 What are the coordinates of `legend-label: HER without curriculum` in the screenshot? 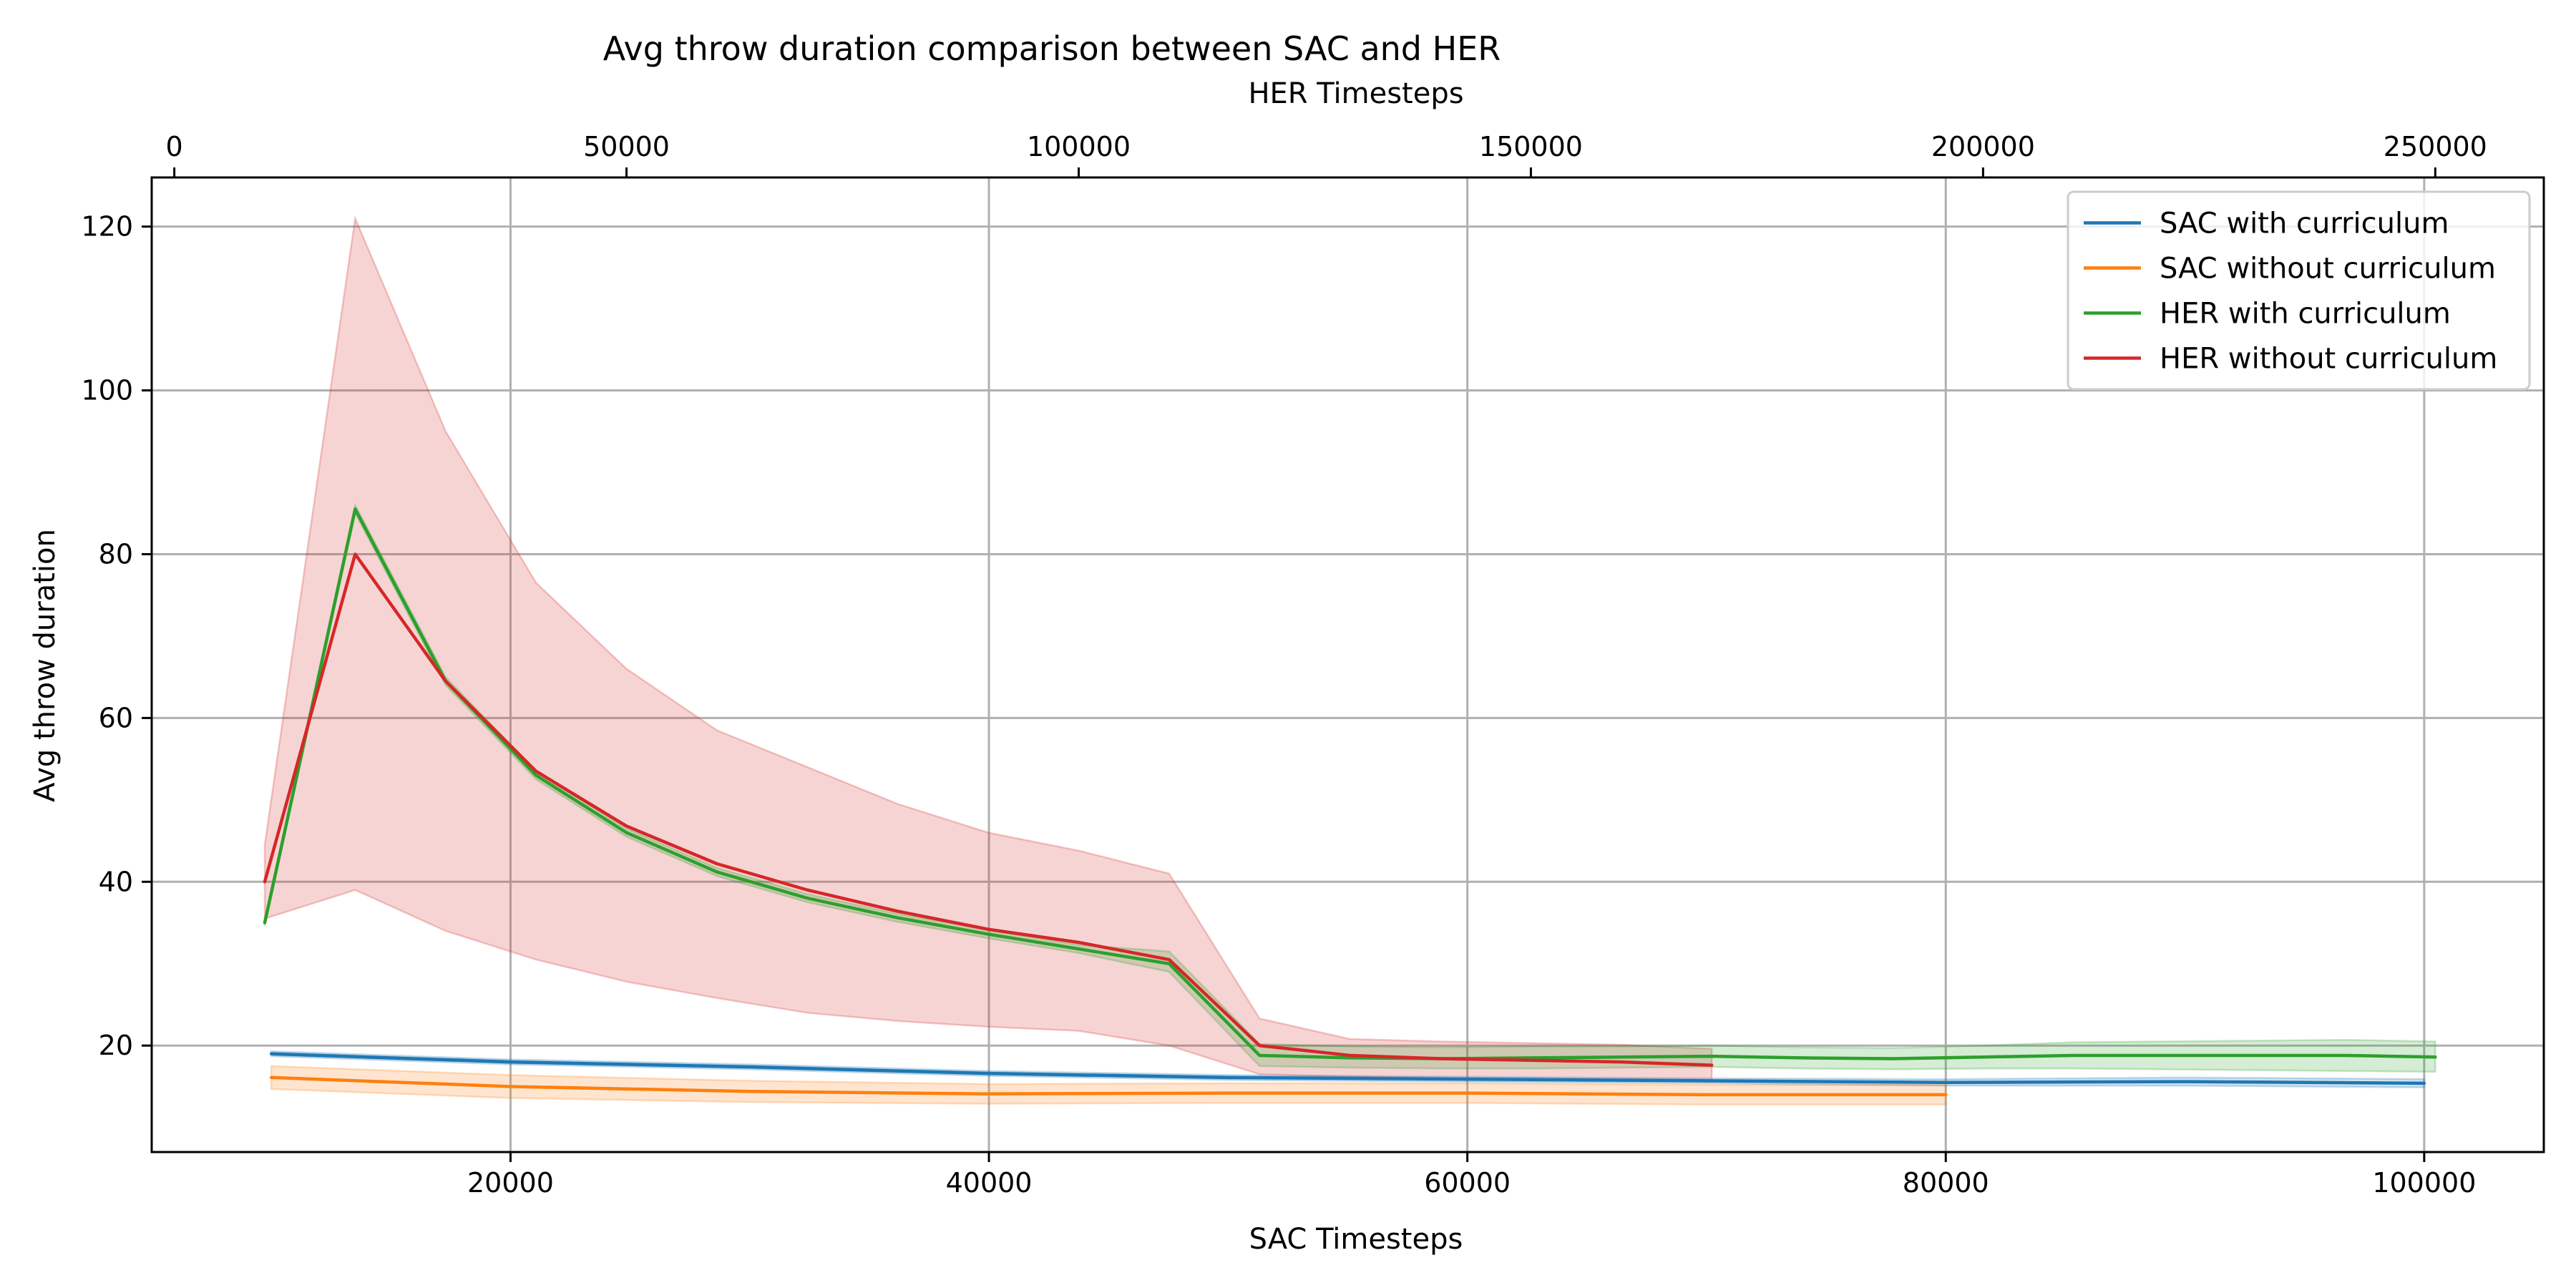 It's located at (2328, 359).